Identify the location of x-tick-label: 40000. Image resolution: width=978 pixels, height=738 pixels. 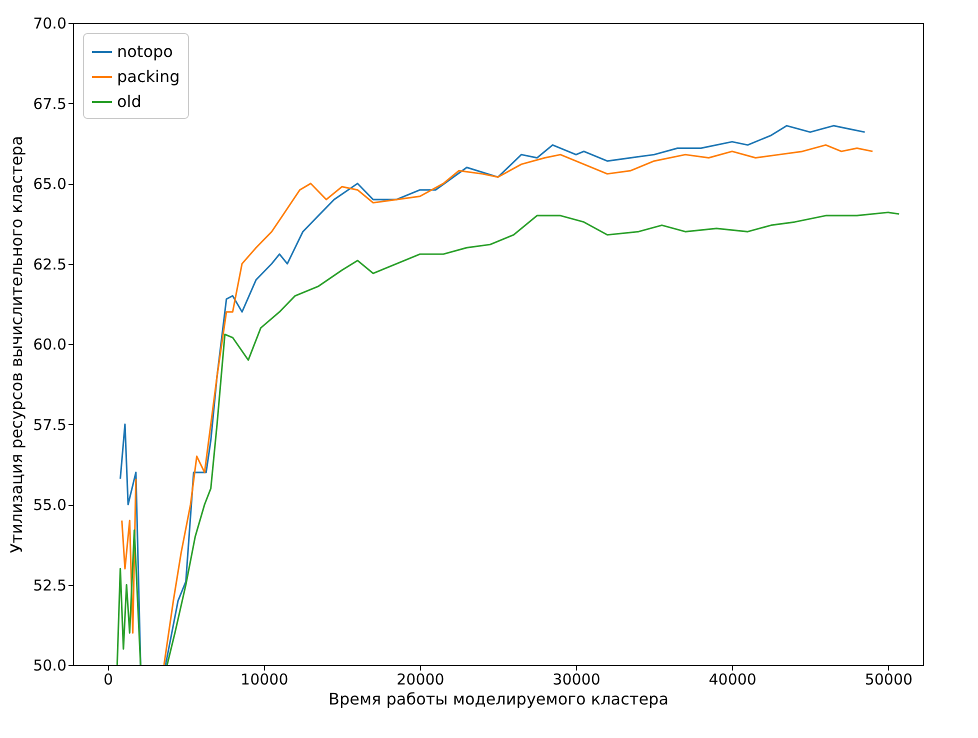
(732, 679).